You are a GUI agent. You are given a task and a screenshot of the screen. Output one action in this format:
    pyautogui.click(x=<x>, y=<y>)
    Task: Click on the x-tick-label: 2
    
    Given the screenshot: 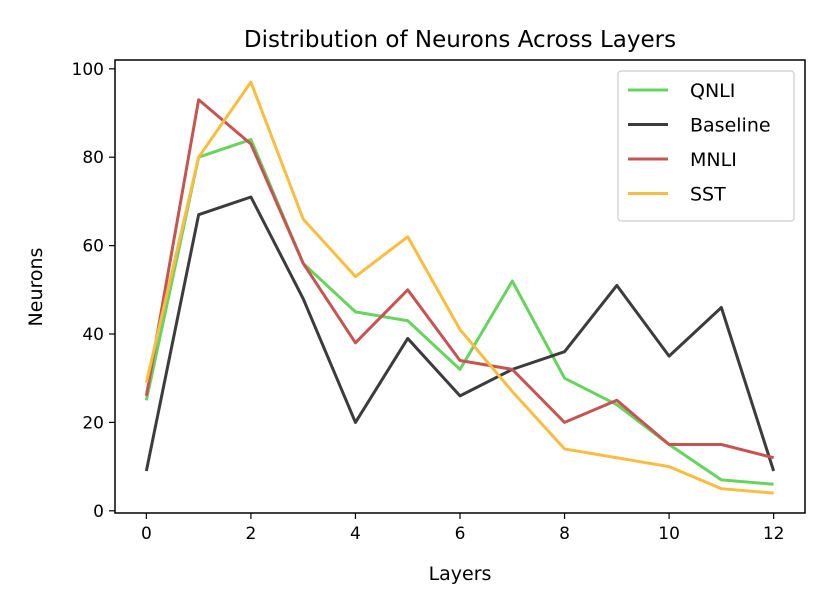 What is the action you would take?
    pyautogui.click(x=250, y=534)
    